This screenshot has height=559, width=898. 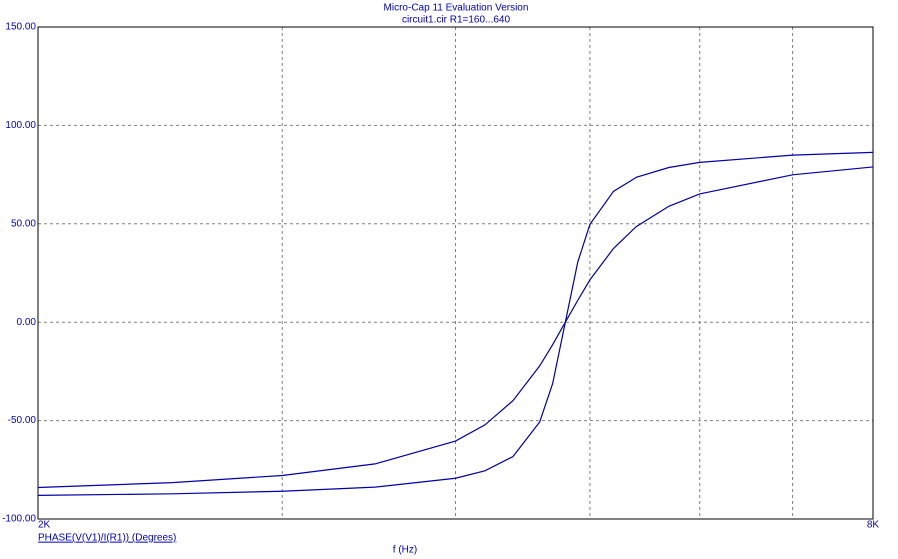 What do you see at coordinates (107, 538) in the screenshot?
I see `y-axis-label: PHASE(V(V1)/I(R1)) (Degrees)` at bounding box center [107, 538].